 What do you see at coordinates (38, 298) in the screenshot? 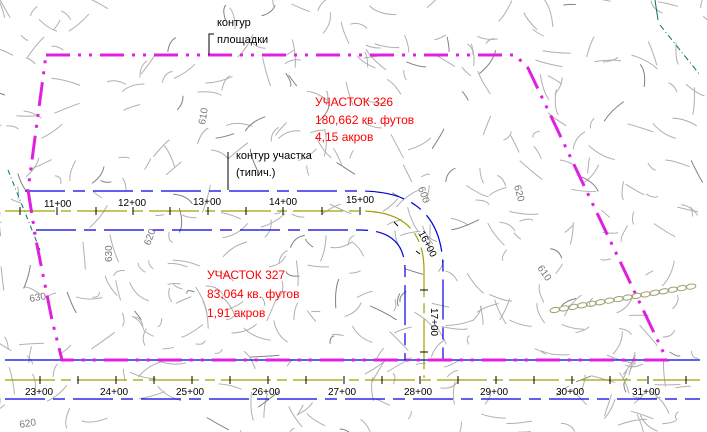
I see `contour-elevation-label: 630` at bounding box center [38, 298].